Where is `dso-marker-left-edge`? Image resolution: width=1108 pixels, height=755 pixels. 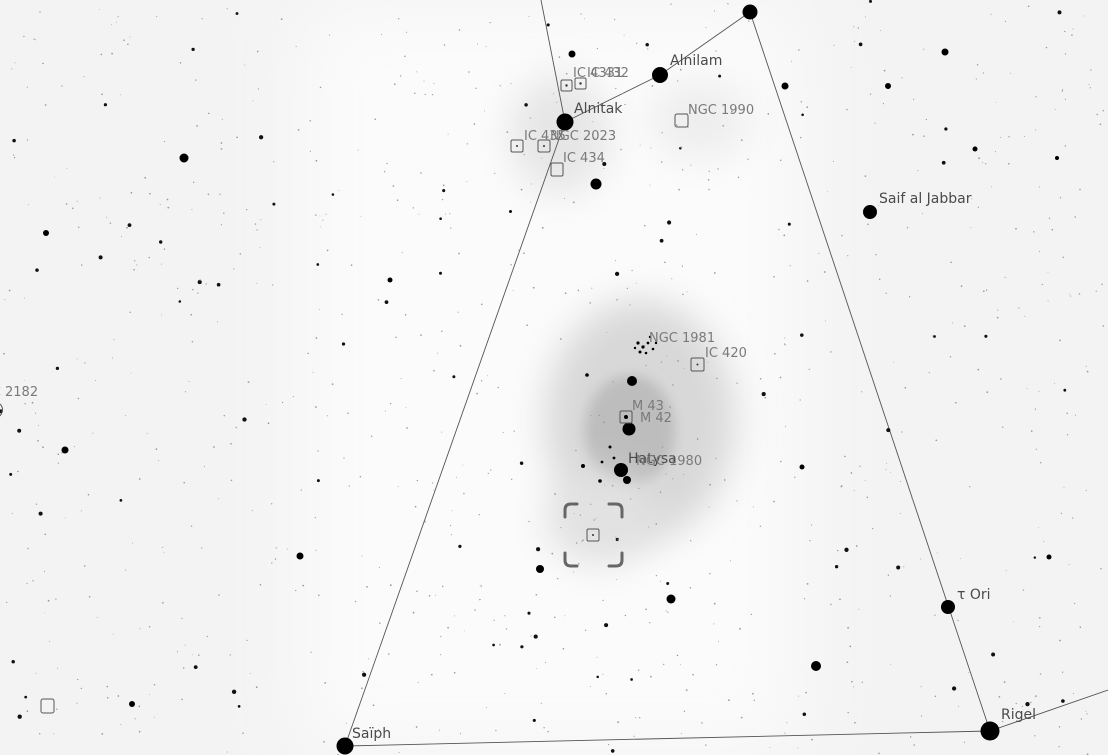
dso-marker-left-edge is located at coordinates (47, 706).